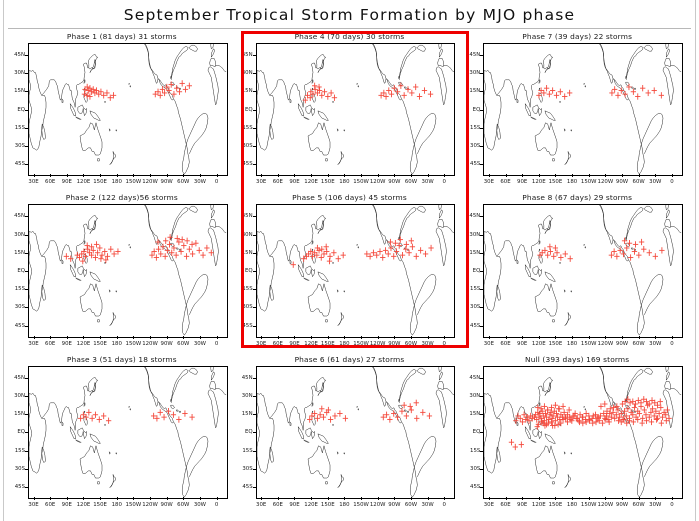 This screenshot has width=699, height=521. Describe the element at coordinates (128, 343) in the screenshot. I see `x-axis-phase2: 30E 60E 90E 120E 150E 180 150W 120W 90W 60W 30W 0` at that location.